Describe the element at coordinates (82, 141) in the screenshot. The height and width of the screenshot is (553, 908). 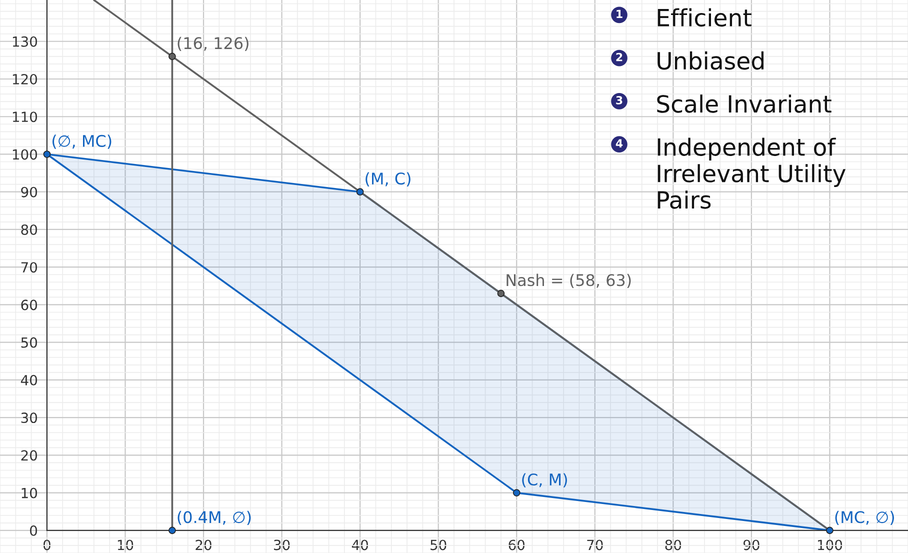
I see `annotation: (∅, MC)` at that location.